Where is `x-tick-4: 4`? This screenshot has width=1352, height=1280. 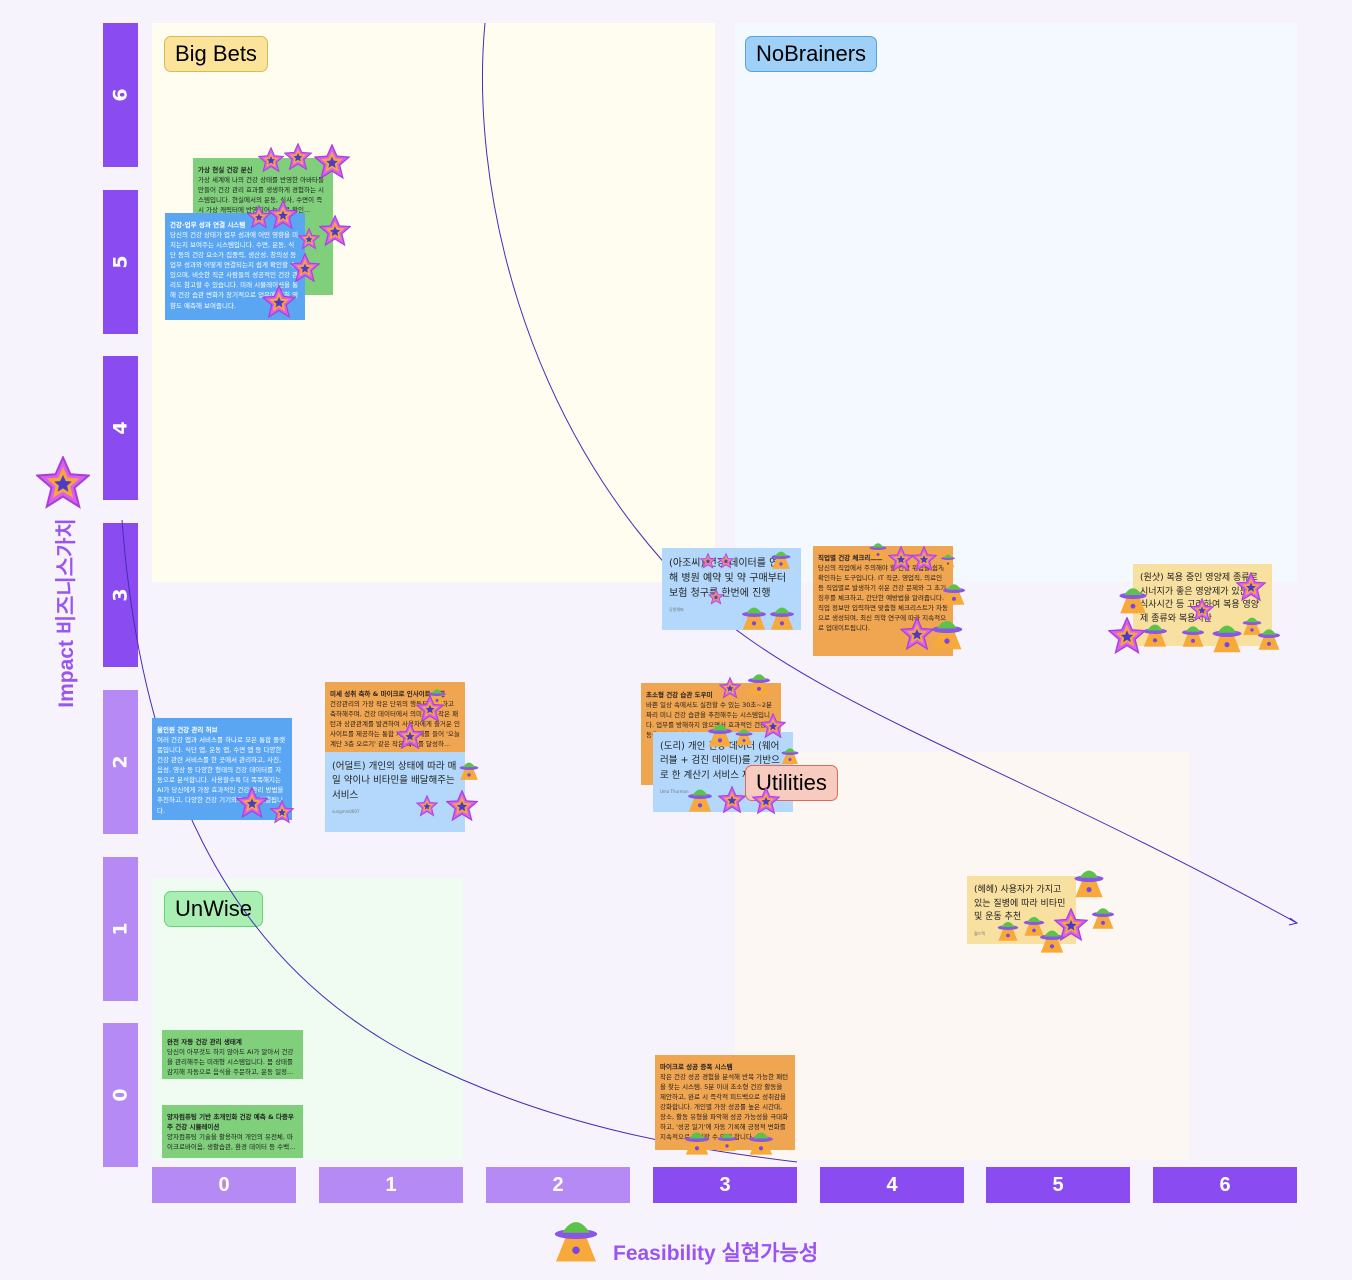 x-tick-4: 4 is located at coordinates (892, 1185).